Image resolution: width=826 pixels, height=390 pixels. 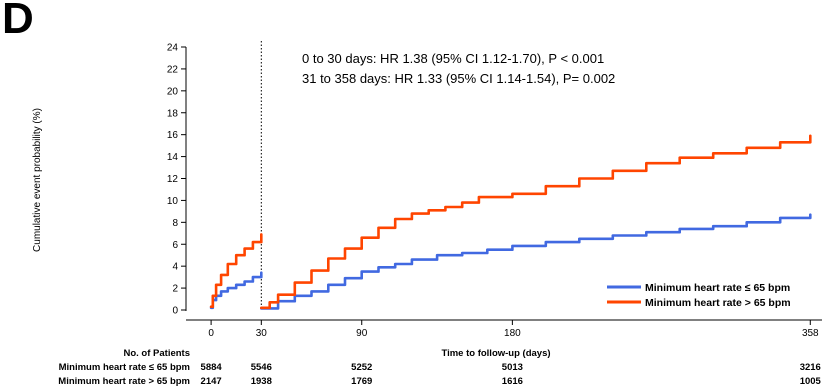 I want to click on panel-label: D, so click(x=18, y=21).